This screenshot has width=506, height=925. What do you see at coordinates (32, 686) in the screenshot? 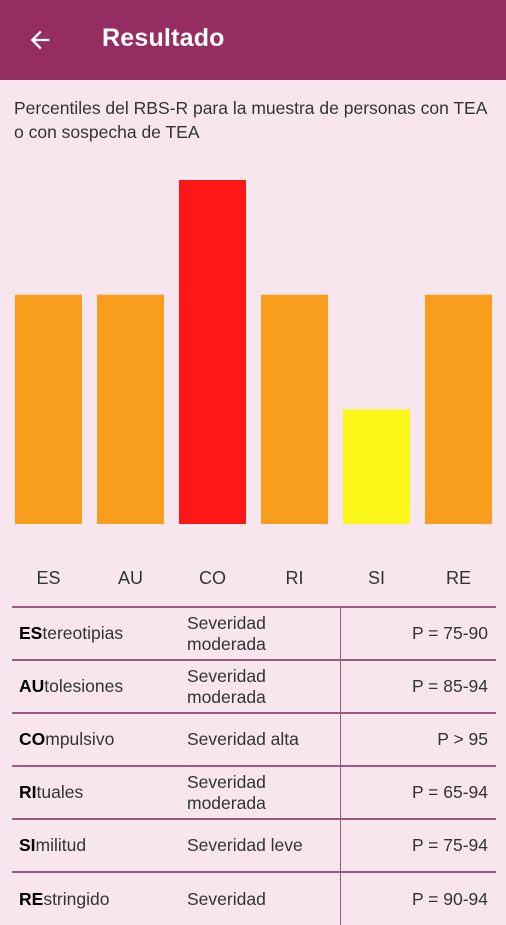
I see `scale-abbrev: AU` at bounding box center [32, 686].